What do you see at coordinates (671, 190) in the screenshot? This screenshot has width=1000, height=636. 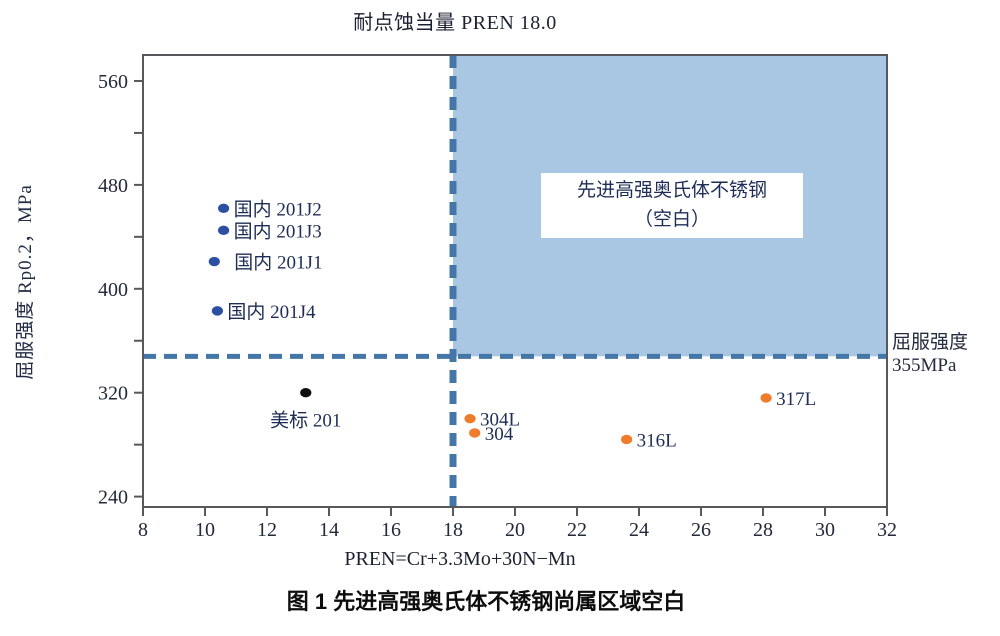 I see `region-label-line1: 先进高强奥氏体不锈钢` at bounding box center [671, 190].